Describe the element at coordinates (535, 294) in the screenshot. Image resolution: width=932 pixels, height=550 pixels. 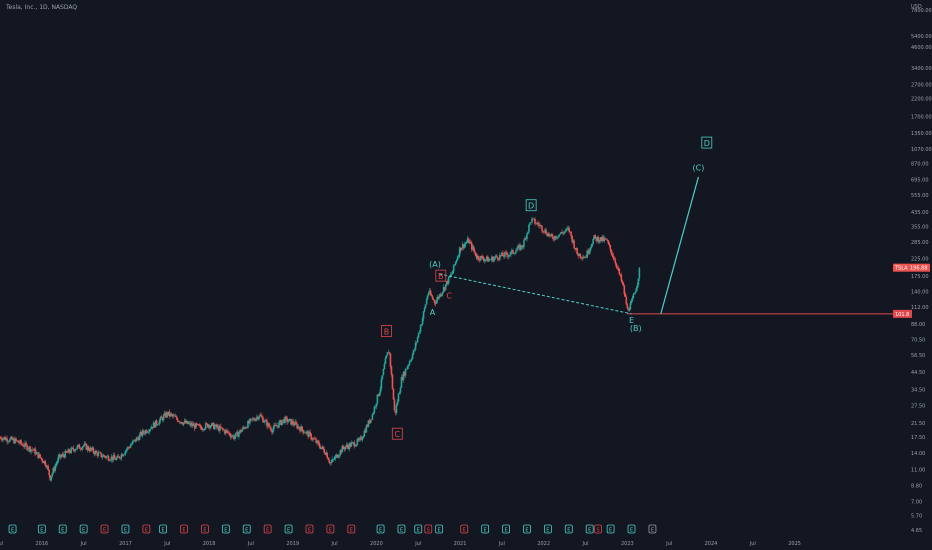
I see `wave-trendline` at that location.